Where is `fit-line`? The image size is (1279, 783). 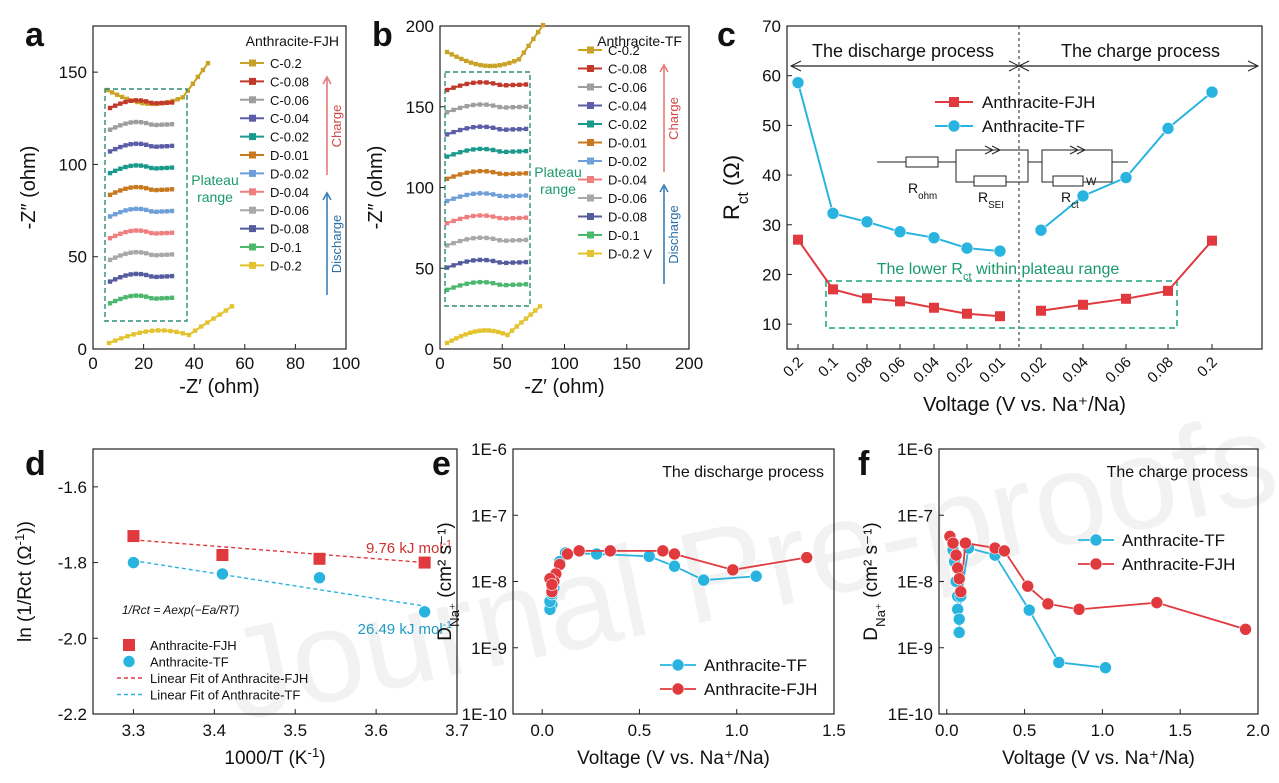 fit-line is located at coordinates (279, 583).